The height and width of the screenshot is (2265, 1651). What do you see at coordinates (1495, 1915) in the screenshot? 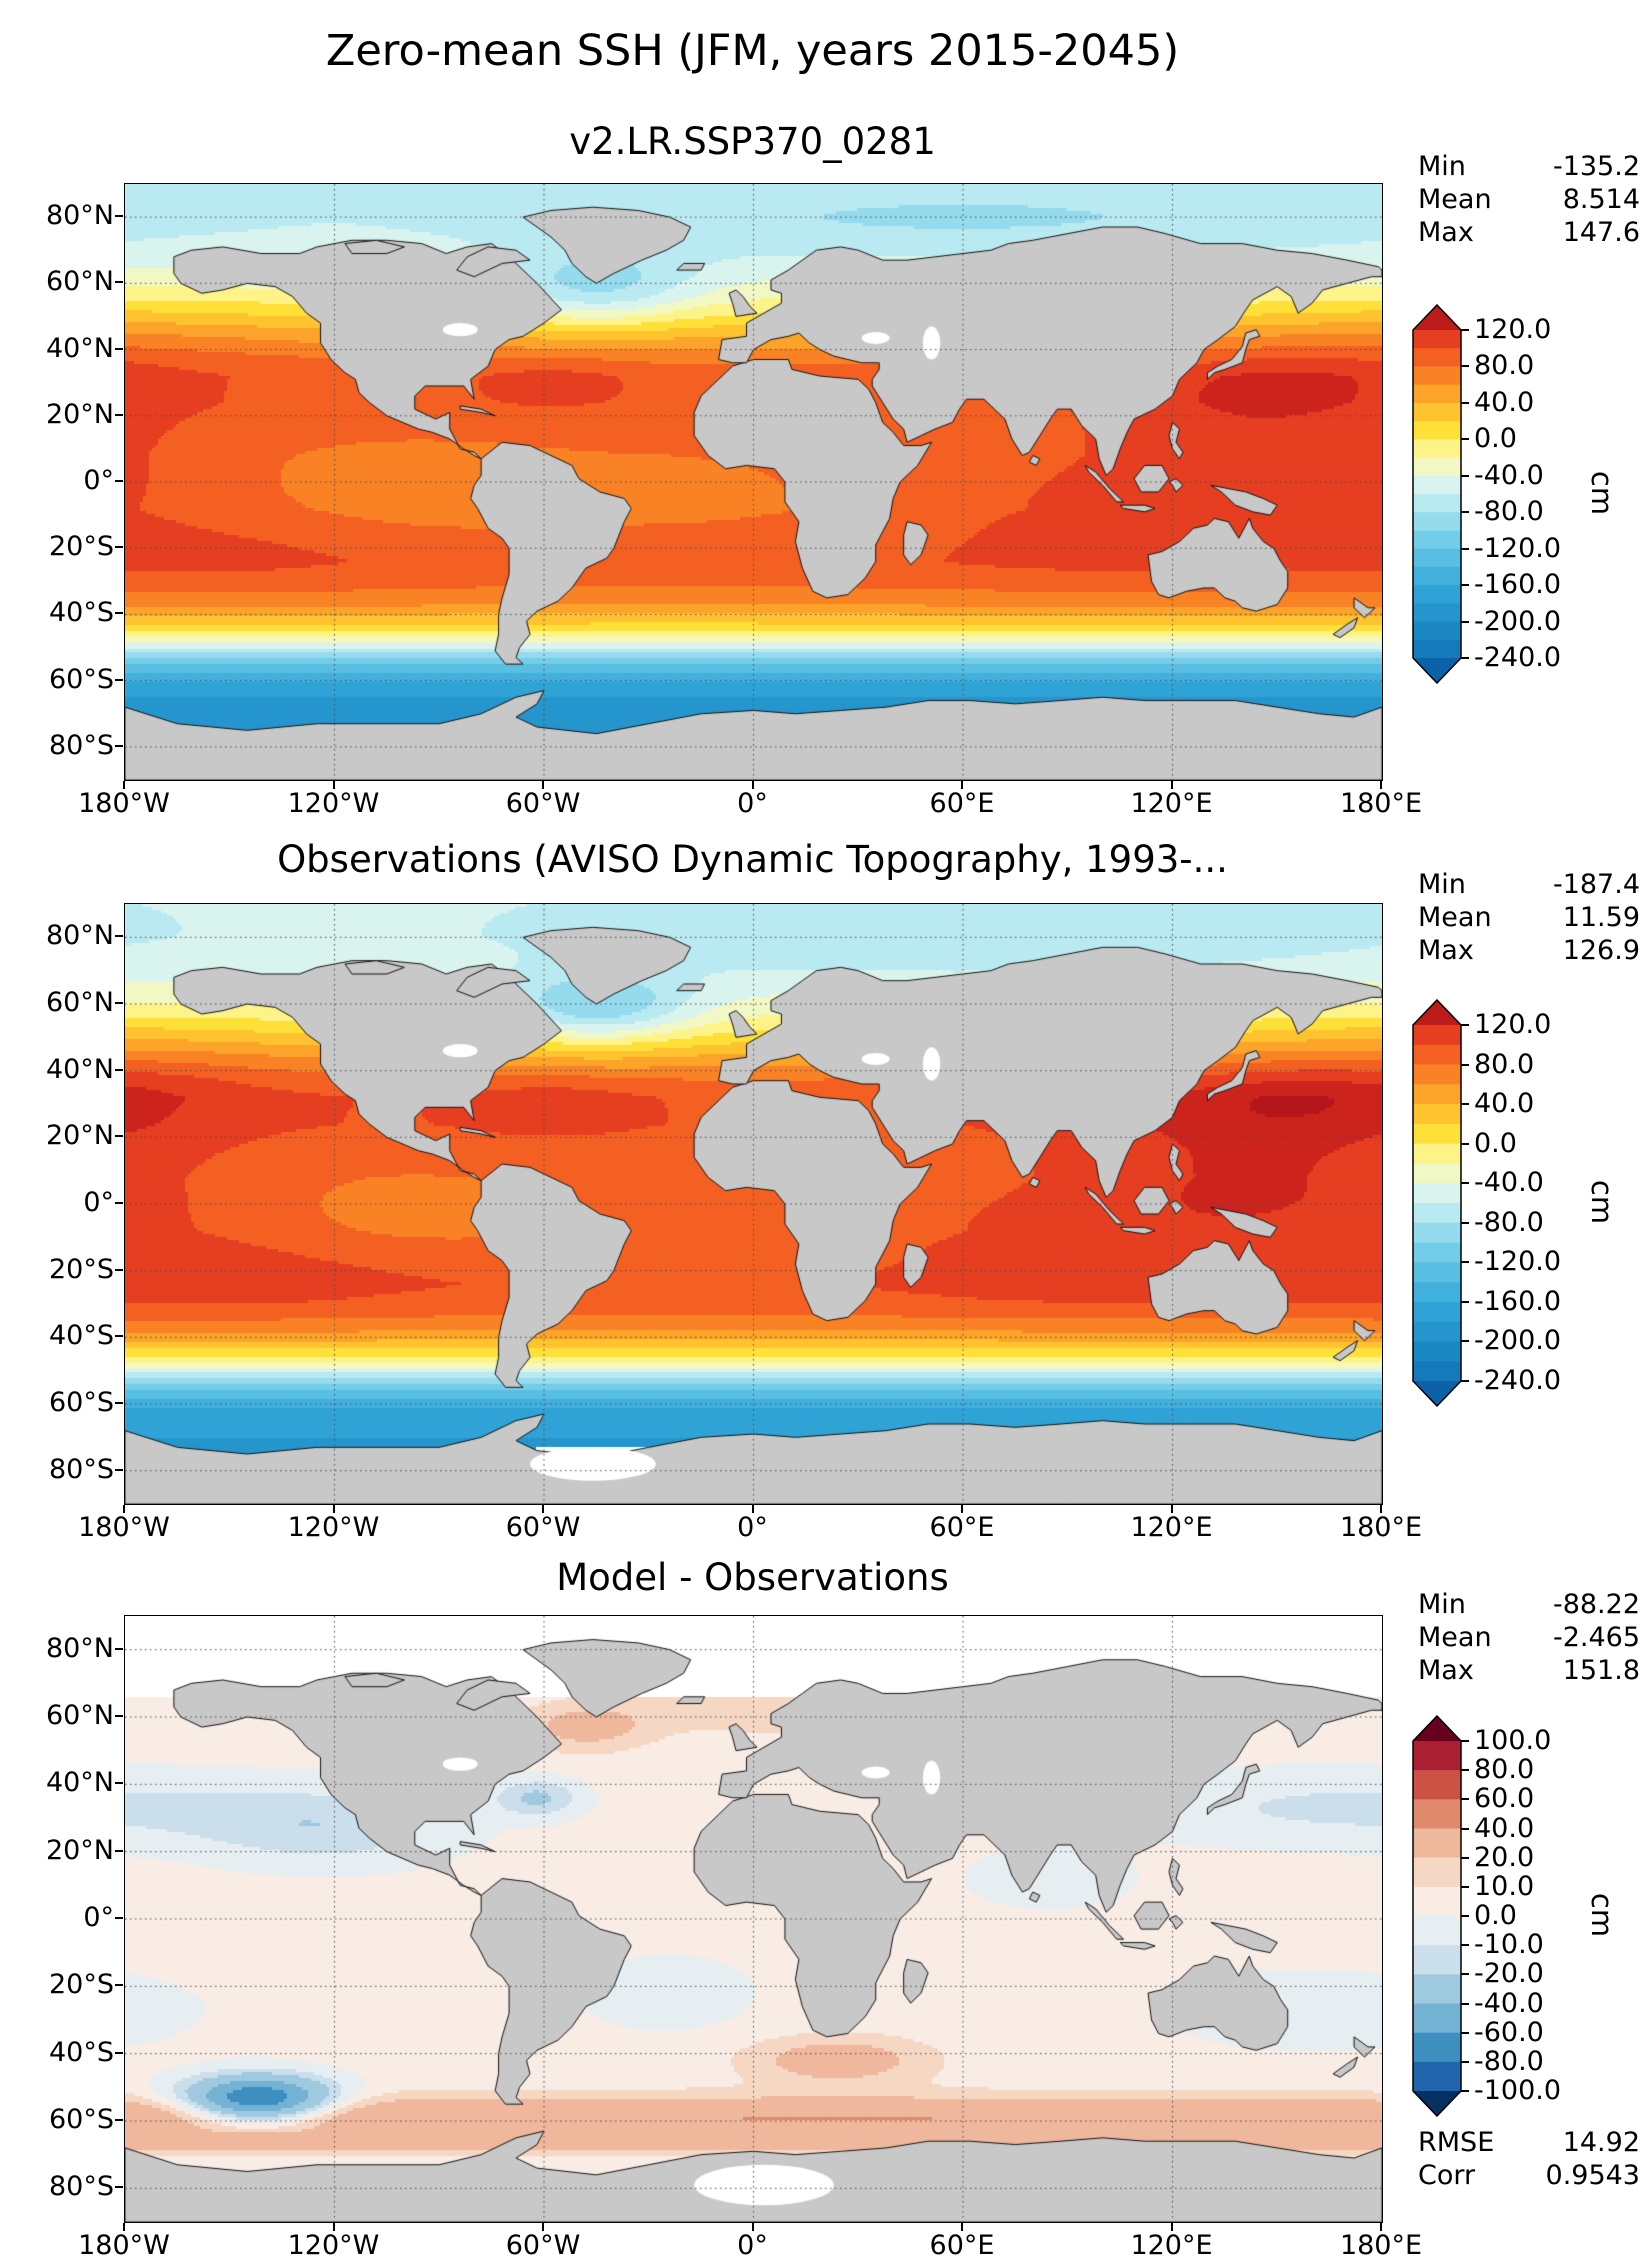
I see `colorbar-tick-label: 0.0` at bounding box center [1495, 1915].